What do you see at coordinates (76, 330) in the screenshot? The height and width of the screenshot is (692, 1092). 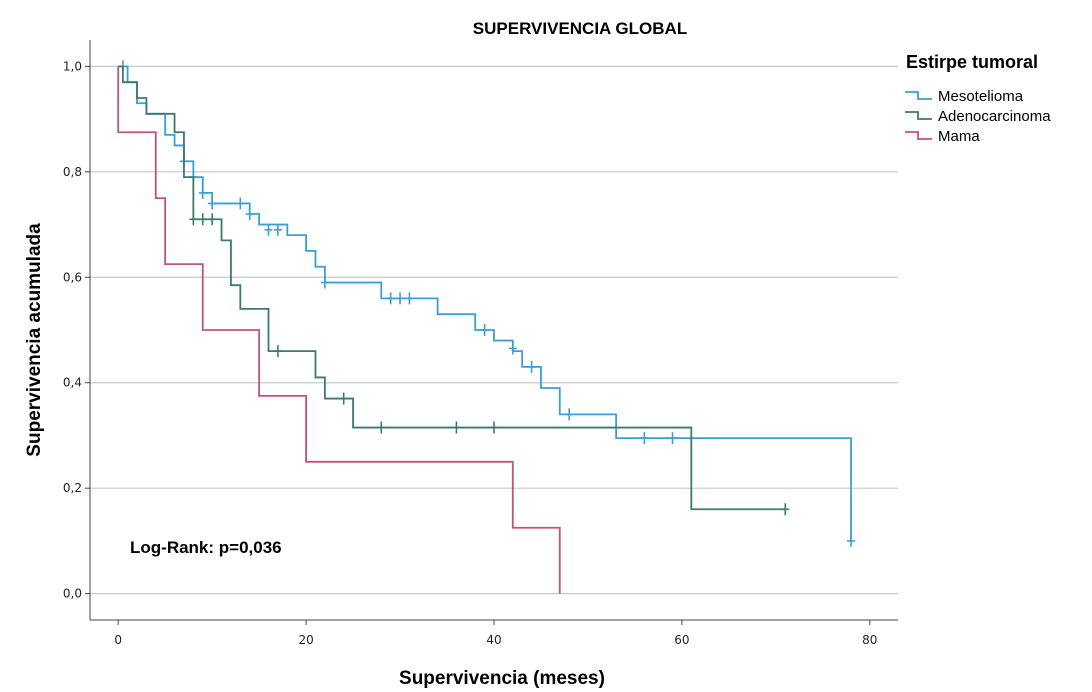 I see `y-ticks: 0,0 0,2 0,4 0,6 0,8 1,0` at bounding box center [76, 330].